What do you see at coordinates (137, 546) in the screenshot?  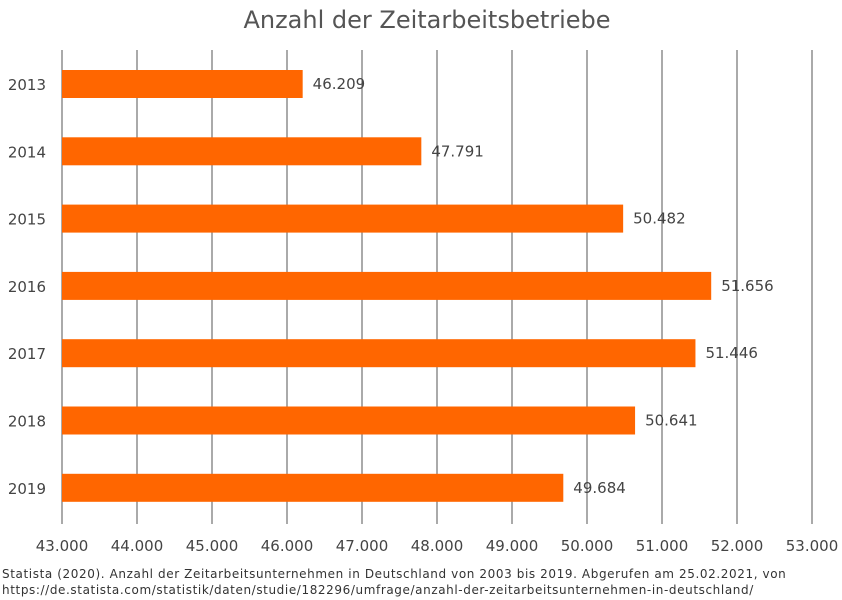 I see `x-tick-label-1: 44.000` at bounding box center [137, 546].